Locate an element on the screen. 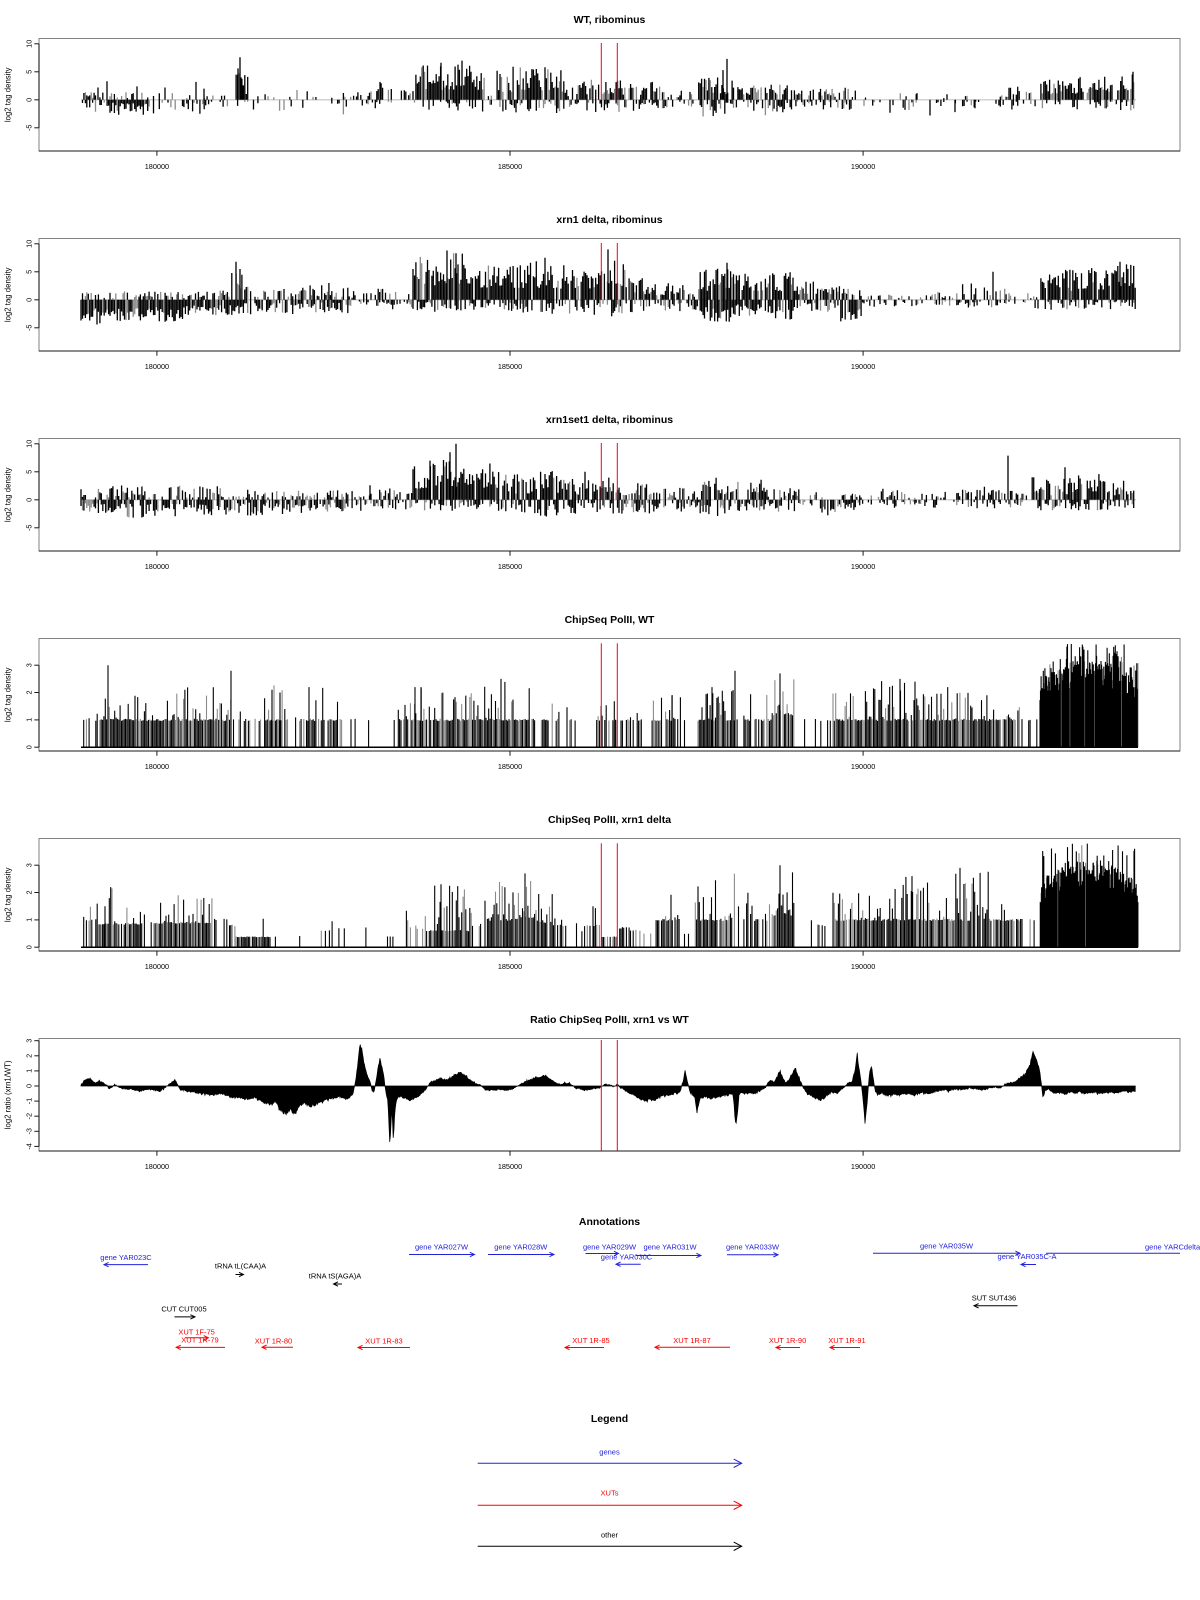 The image size is (1200, 1600). svg-text: gene YAR030C is located at coordinates (627, 1257).